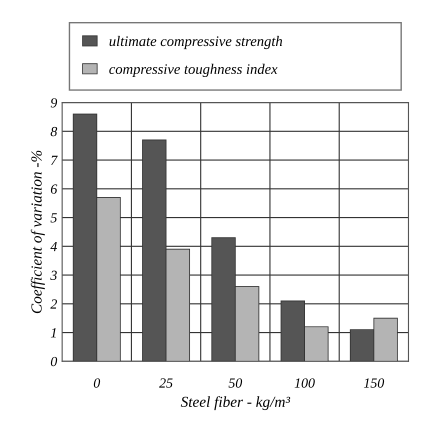 The width and height of the screenshot is (444, 446). I want to click on y-tick-label: 1, so click(53, 333).